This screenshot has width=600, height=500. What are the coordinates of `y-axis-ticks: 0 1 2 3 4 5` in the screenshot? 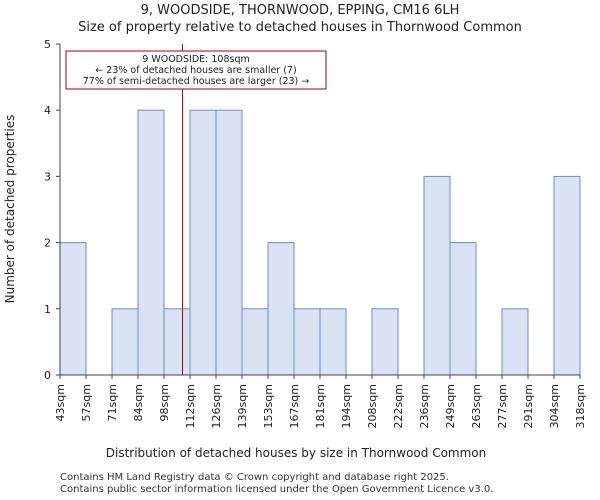 It's located at (52, 210).